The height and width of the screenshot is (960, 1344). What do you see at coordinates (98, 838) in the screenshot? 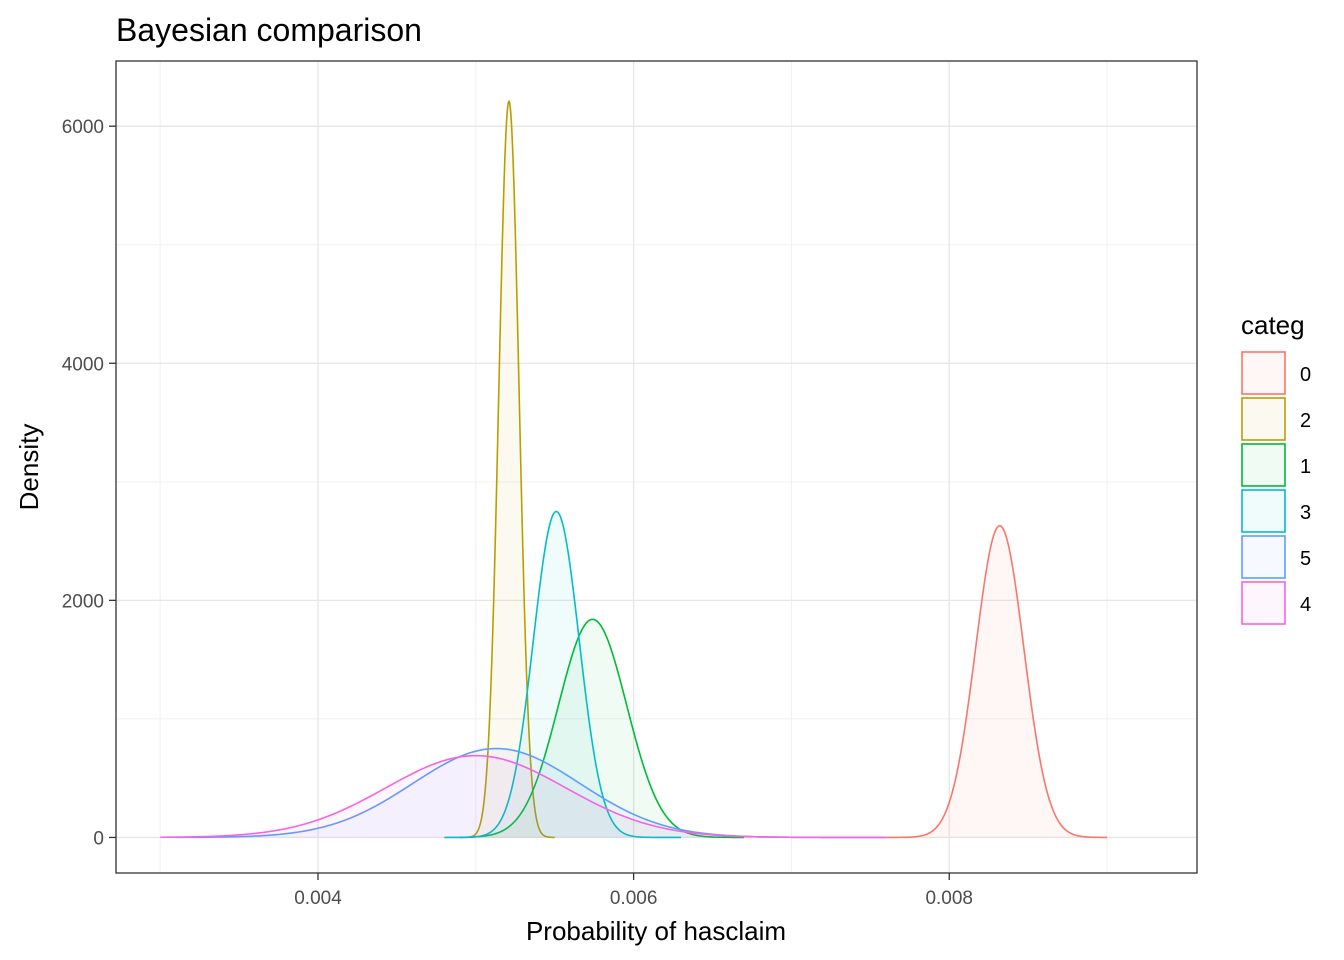
I see `y-tick-label: 0` at bounding box center [98, 838].